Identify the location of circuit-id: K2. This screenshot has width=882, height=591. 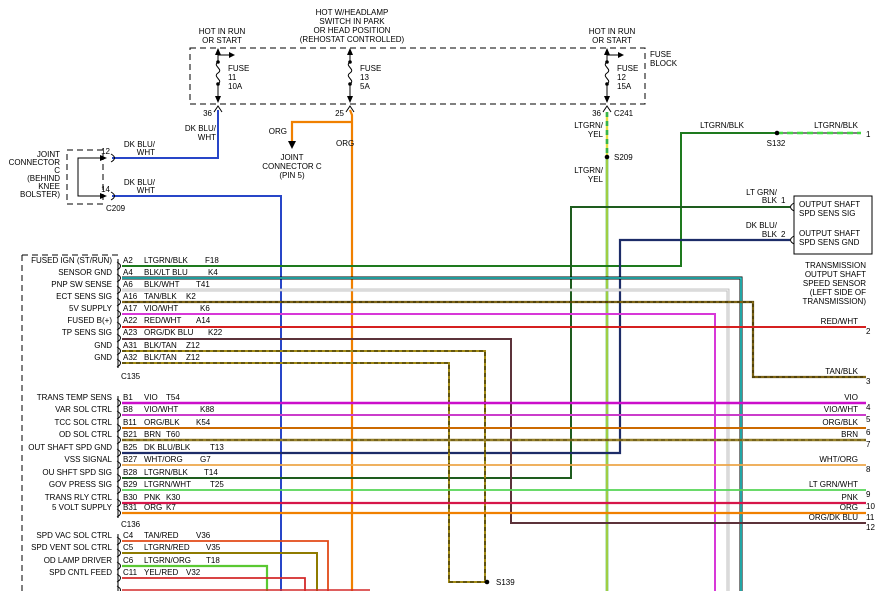
(191, 296).